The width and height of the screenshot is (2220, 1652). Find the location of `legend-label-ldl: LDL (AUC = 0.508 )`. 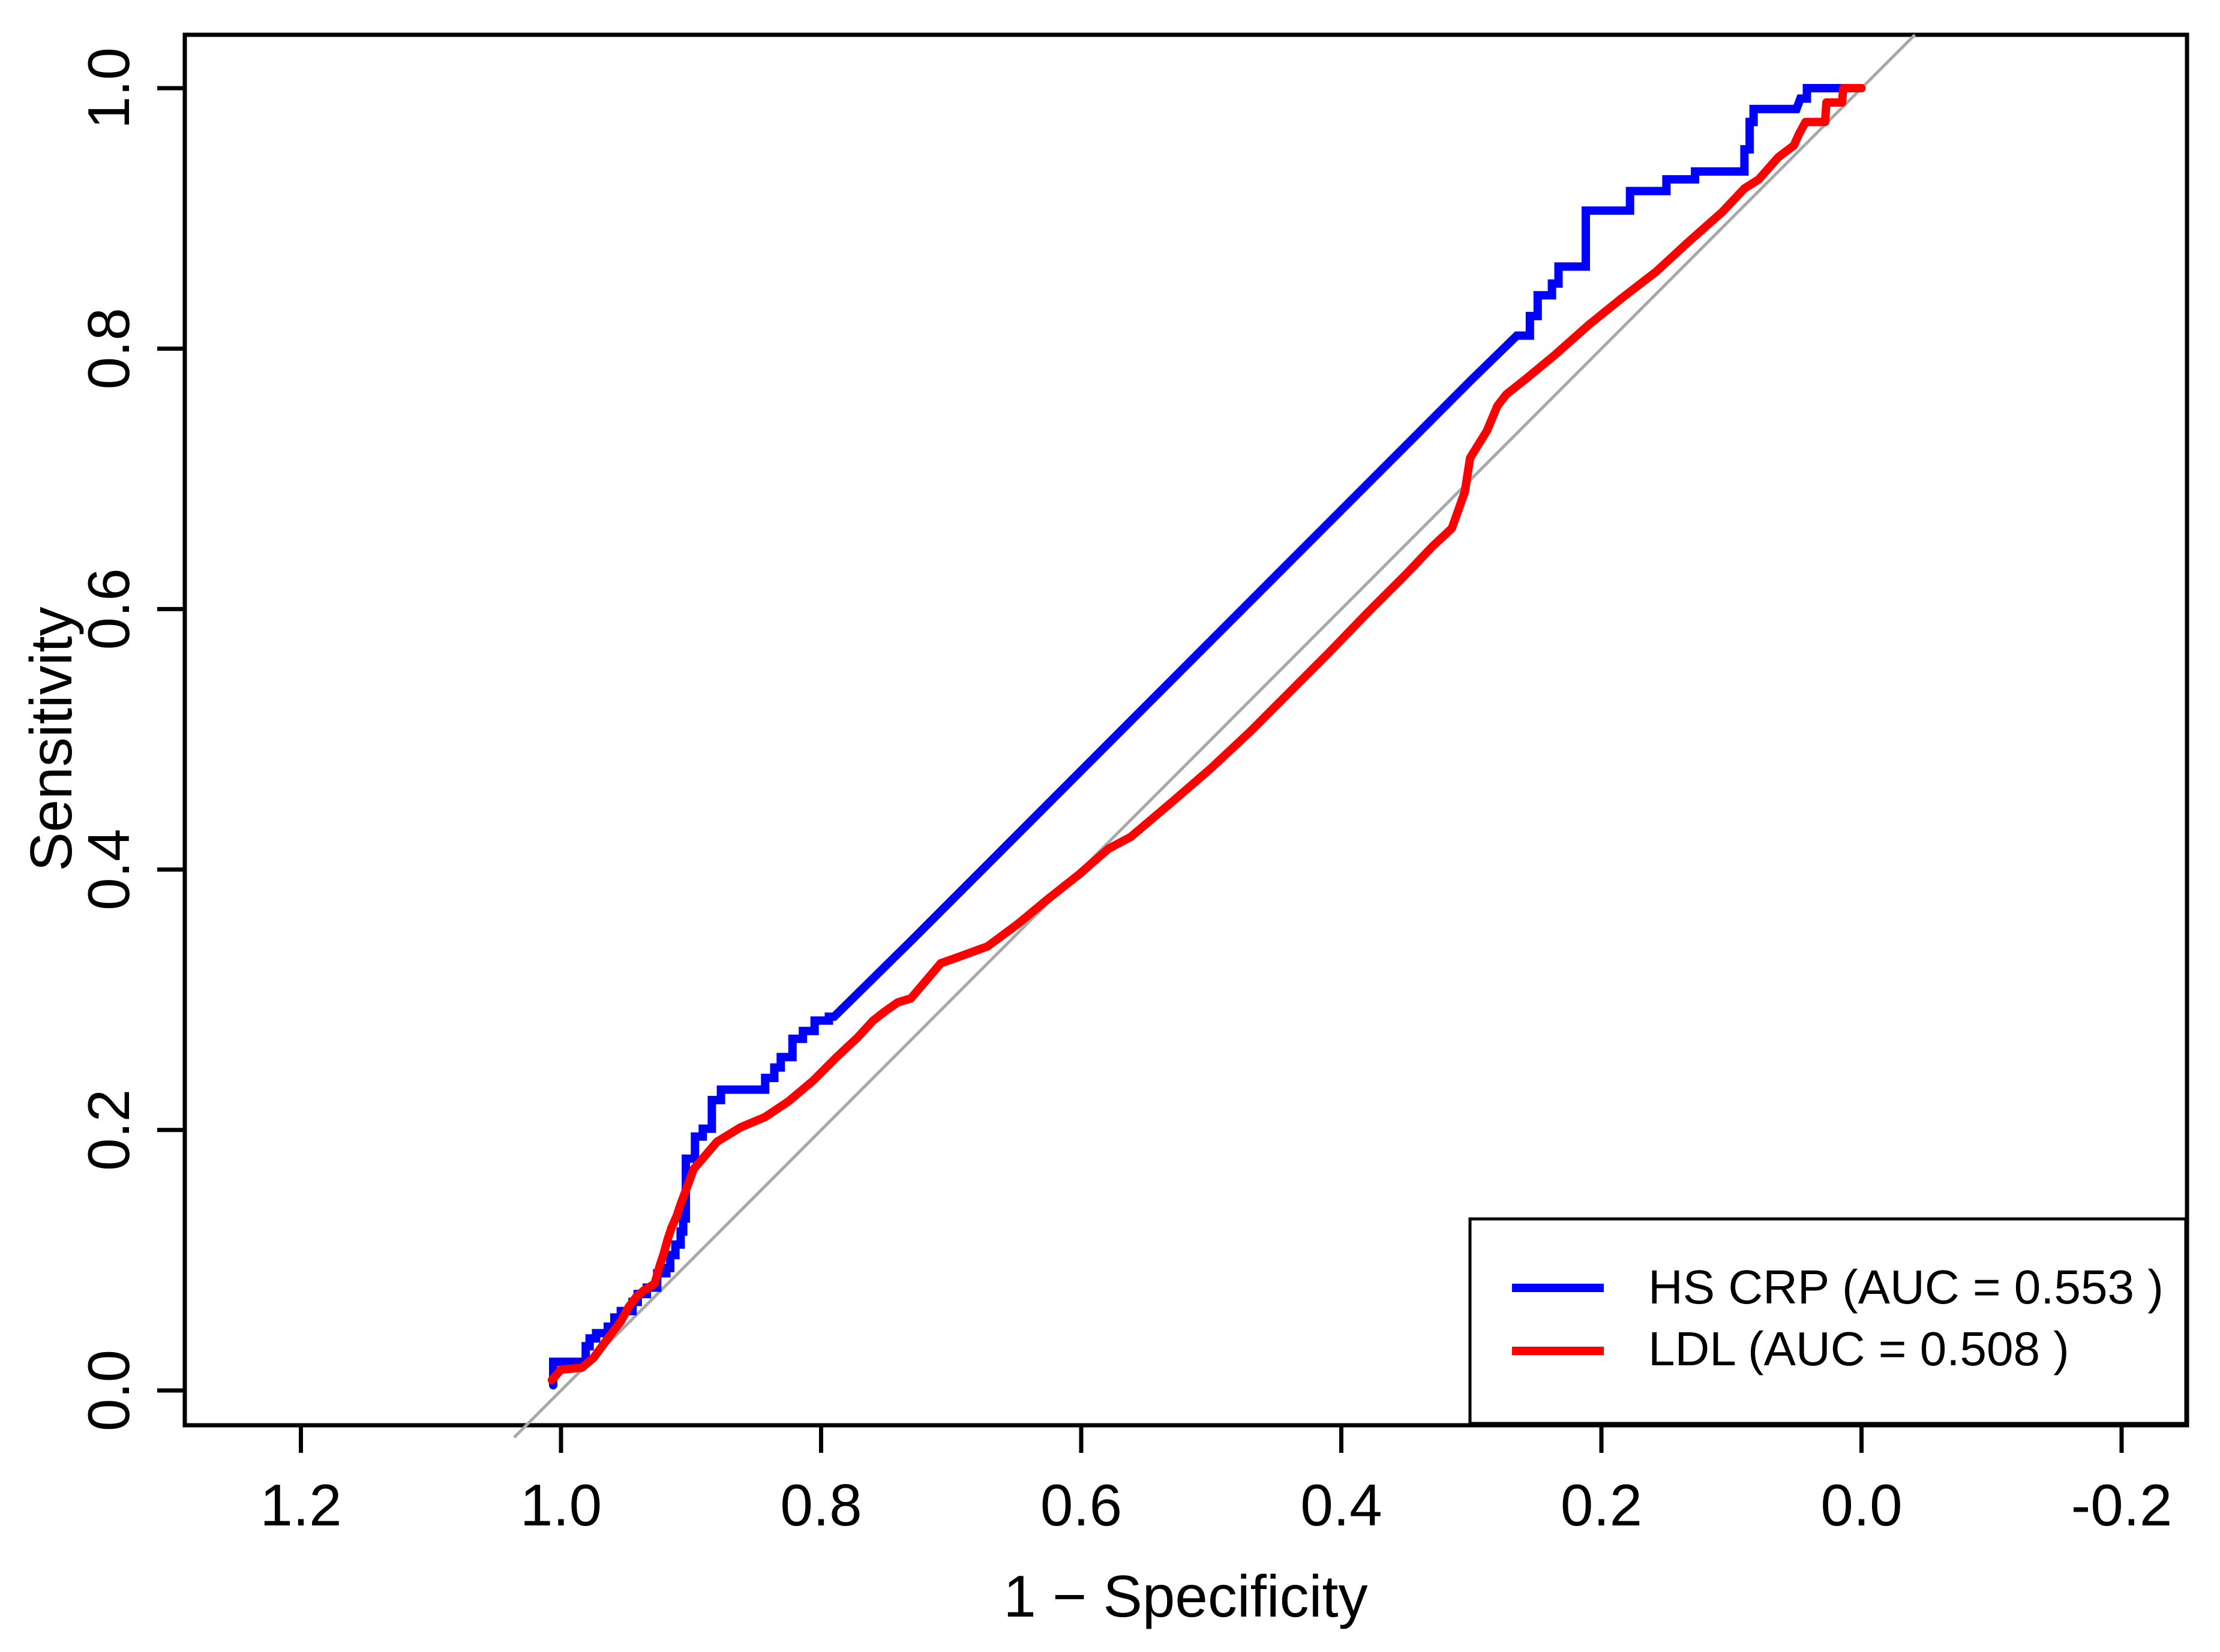

legend-label-ldl: LDL (AUC = 0.508 ) is located at coordinates (1858, 1348).